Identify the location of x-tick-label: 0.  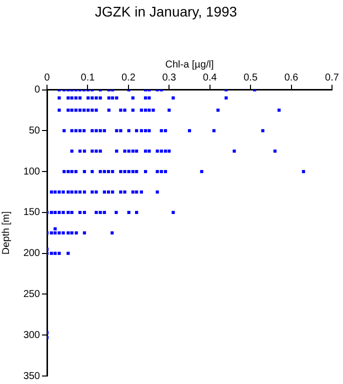
(47, 78).